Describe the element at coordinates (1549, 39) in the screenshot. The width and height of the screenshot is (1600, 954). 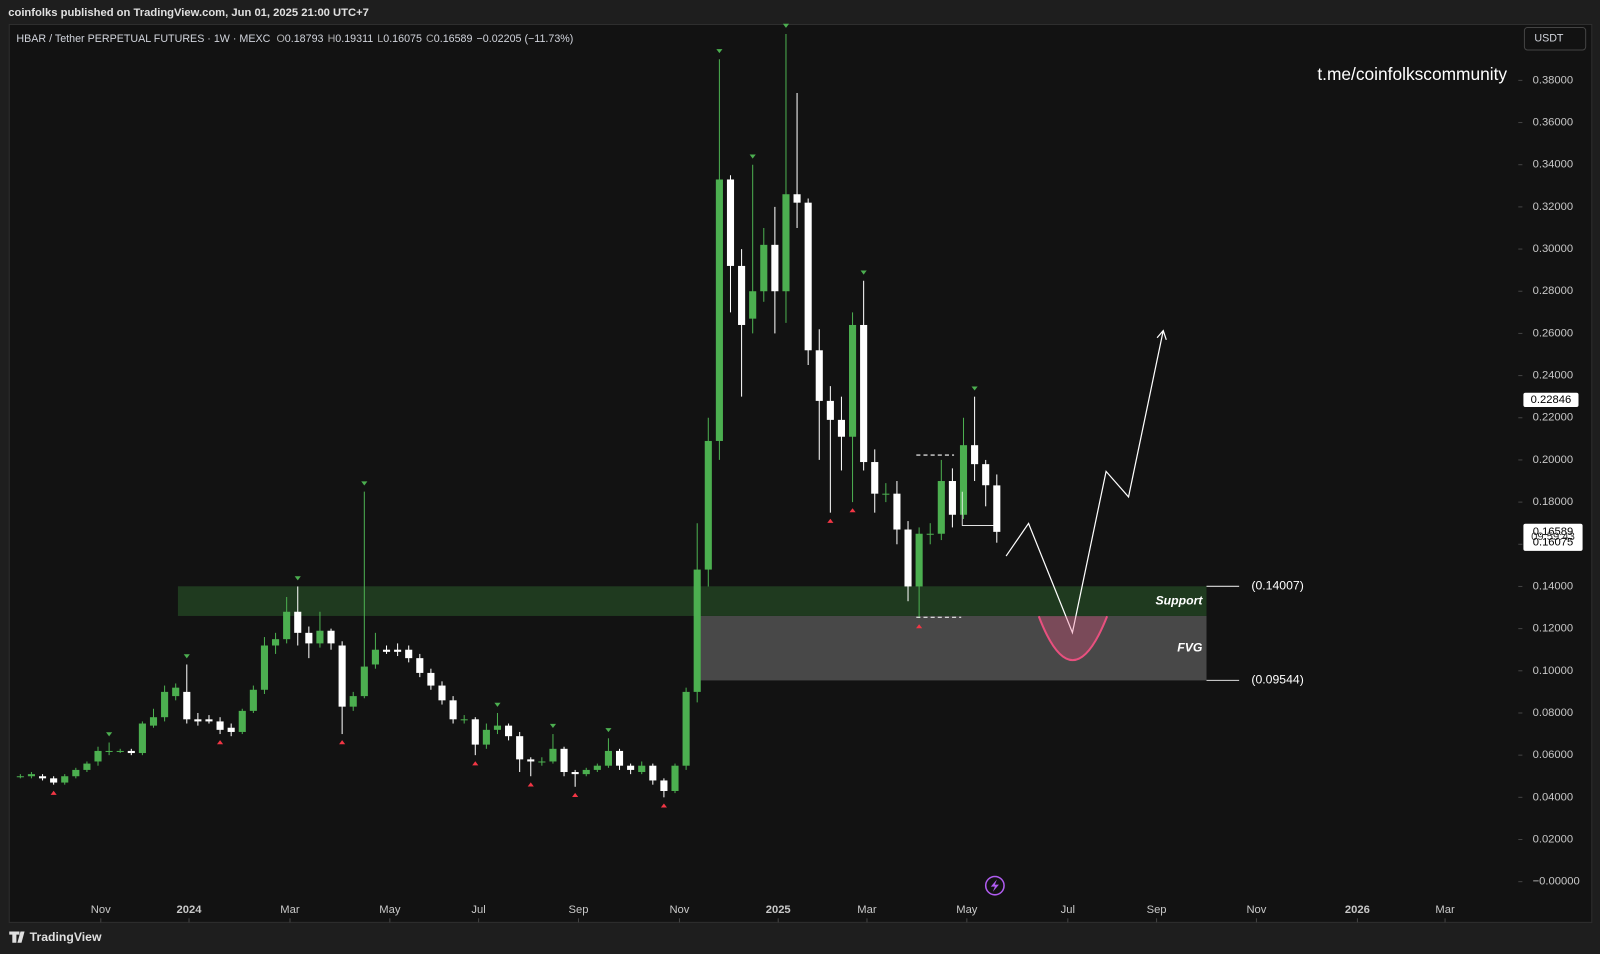
I see `currency-button-label: USDT` at that location.